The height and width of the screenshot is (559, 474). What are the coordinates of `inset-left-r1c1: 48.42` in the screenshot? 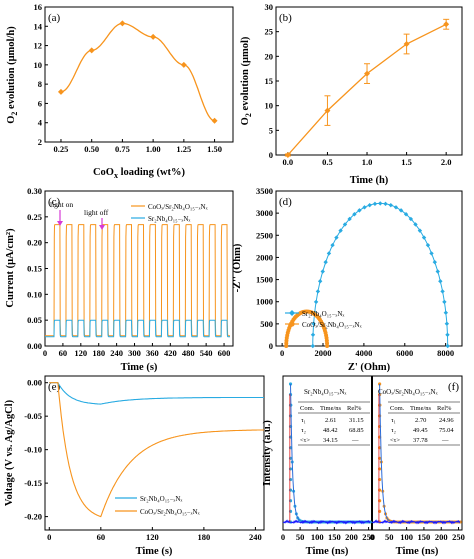 It's located at (330, 430).